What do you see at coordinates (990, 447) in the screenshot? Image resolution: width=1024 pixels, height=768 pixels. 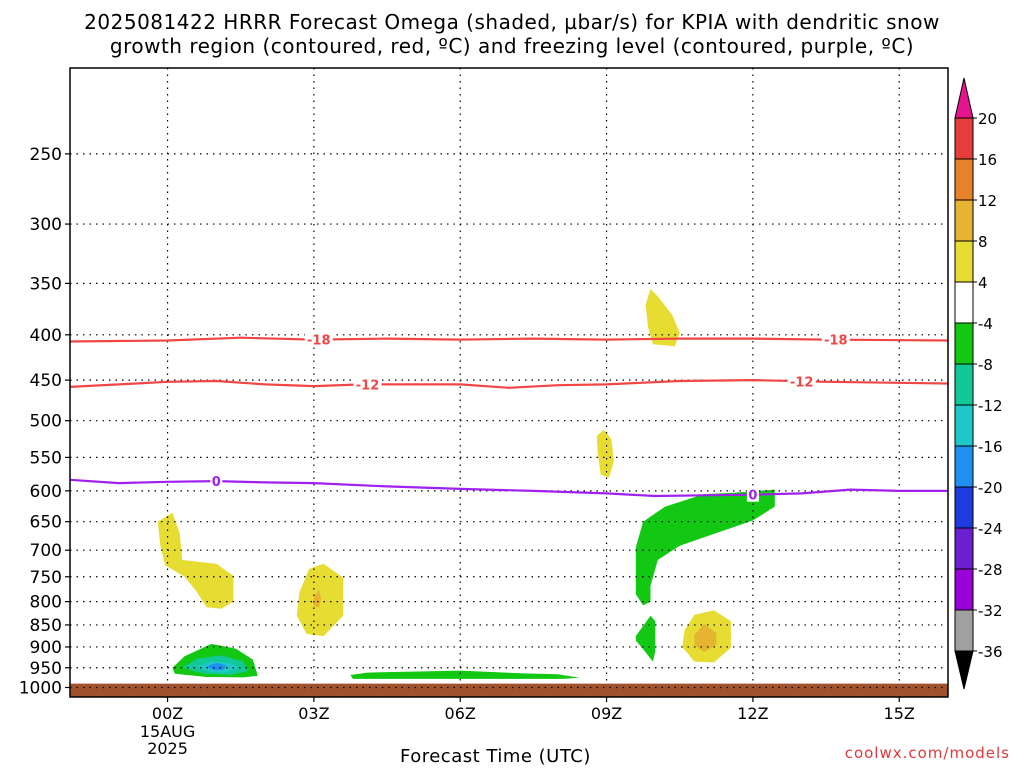 I see `colorbar-label: -16` at bounding box center [990, 447].